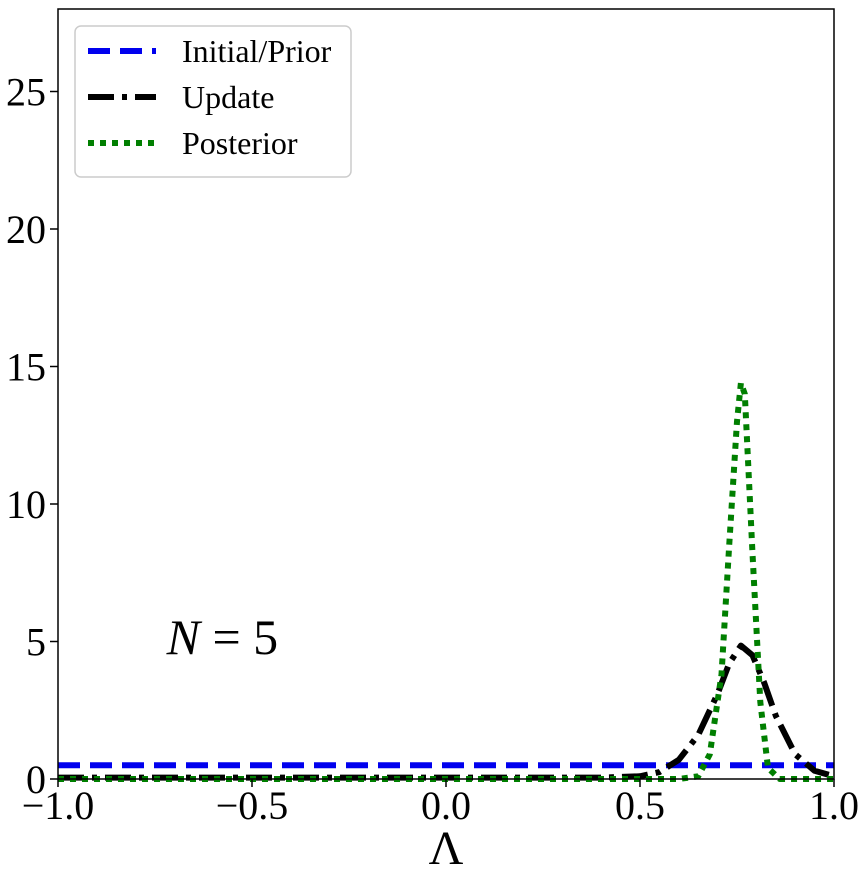 The width and height of the screenshot is (868, 882). I want to click on y-tick-label: 15, so click(26, 367).